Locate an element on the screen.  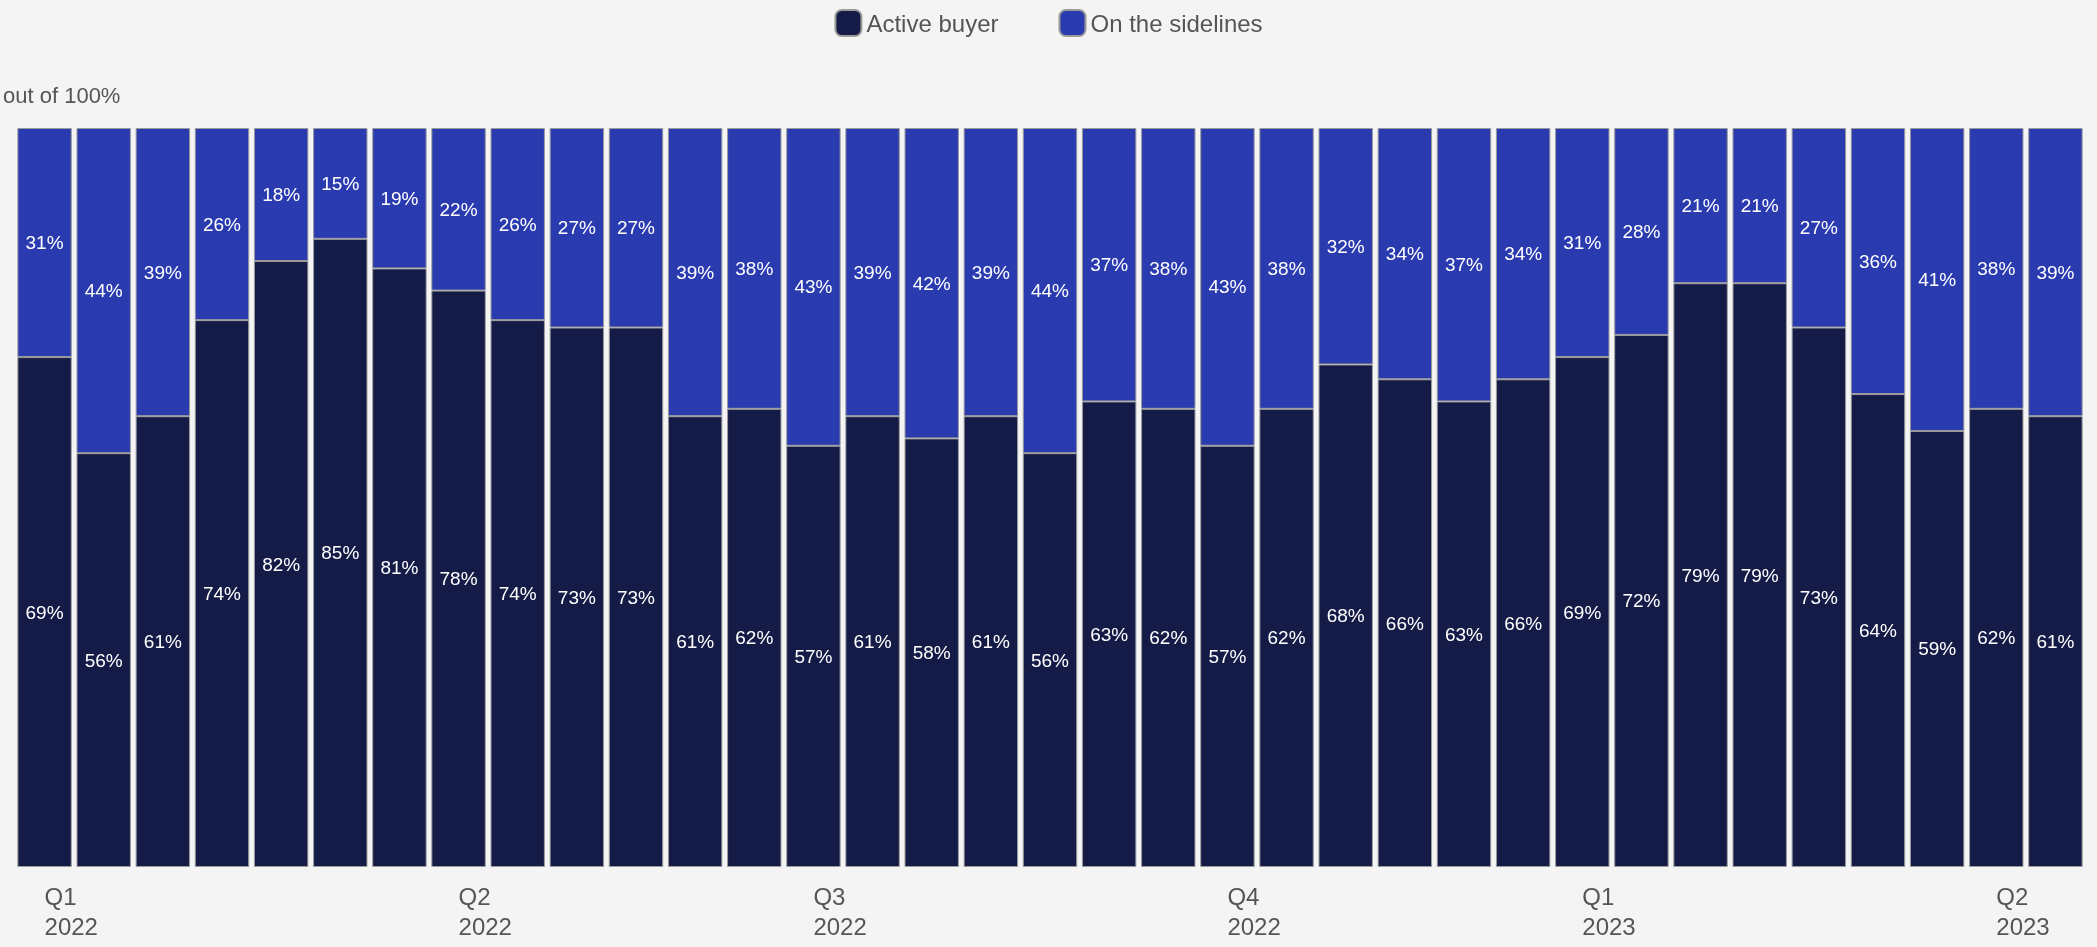
x-tick-label: Q2 2022 is located at coordinates (485, 911).